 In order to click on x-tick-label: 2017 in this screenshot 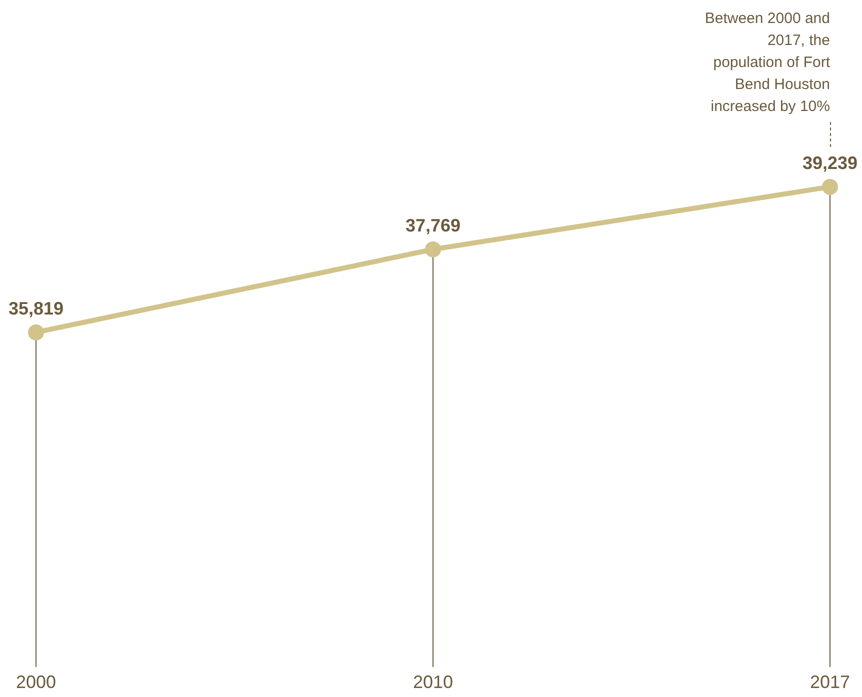, I will do `click(830, 682)`.